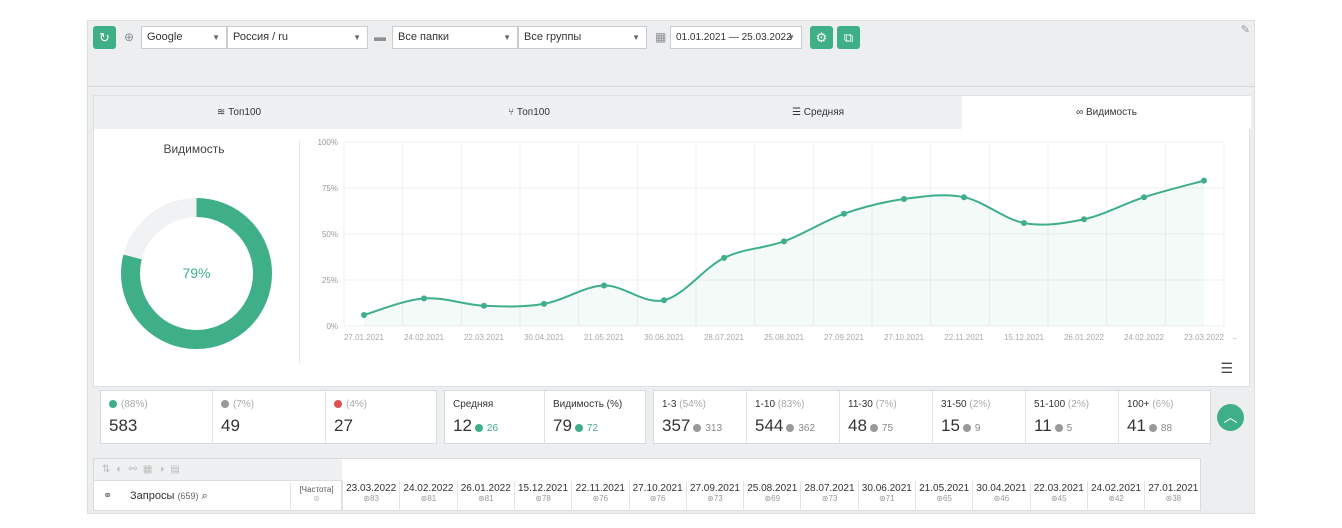  What do you see at coordinates (455, 37) in the screenshot?
I see `folders-select: Все папки ▼` at bounding box center [455, 37].